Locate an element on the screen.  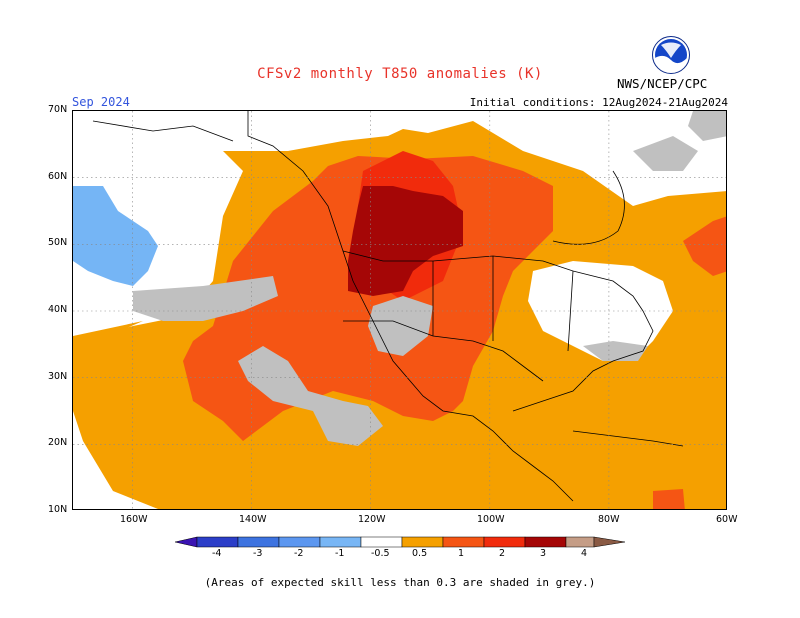
lon-label-120w: 120W is located at coordinates (372, 519).